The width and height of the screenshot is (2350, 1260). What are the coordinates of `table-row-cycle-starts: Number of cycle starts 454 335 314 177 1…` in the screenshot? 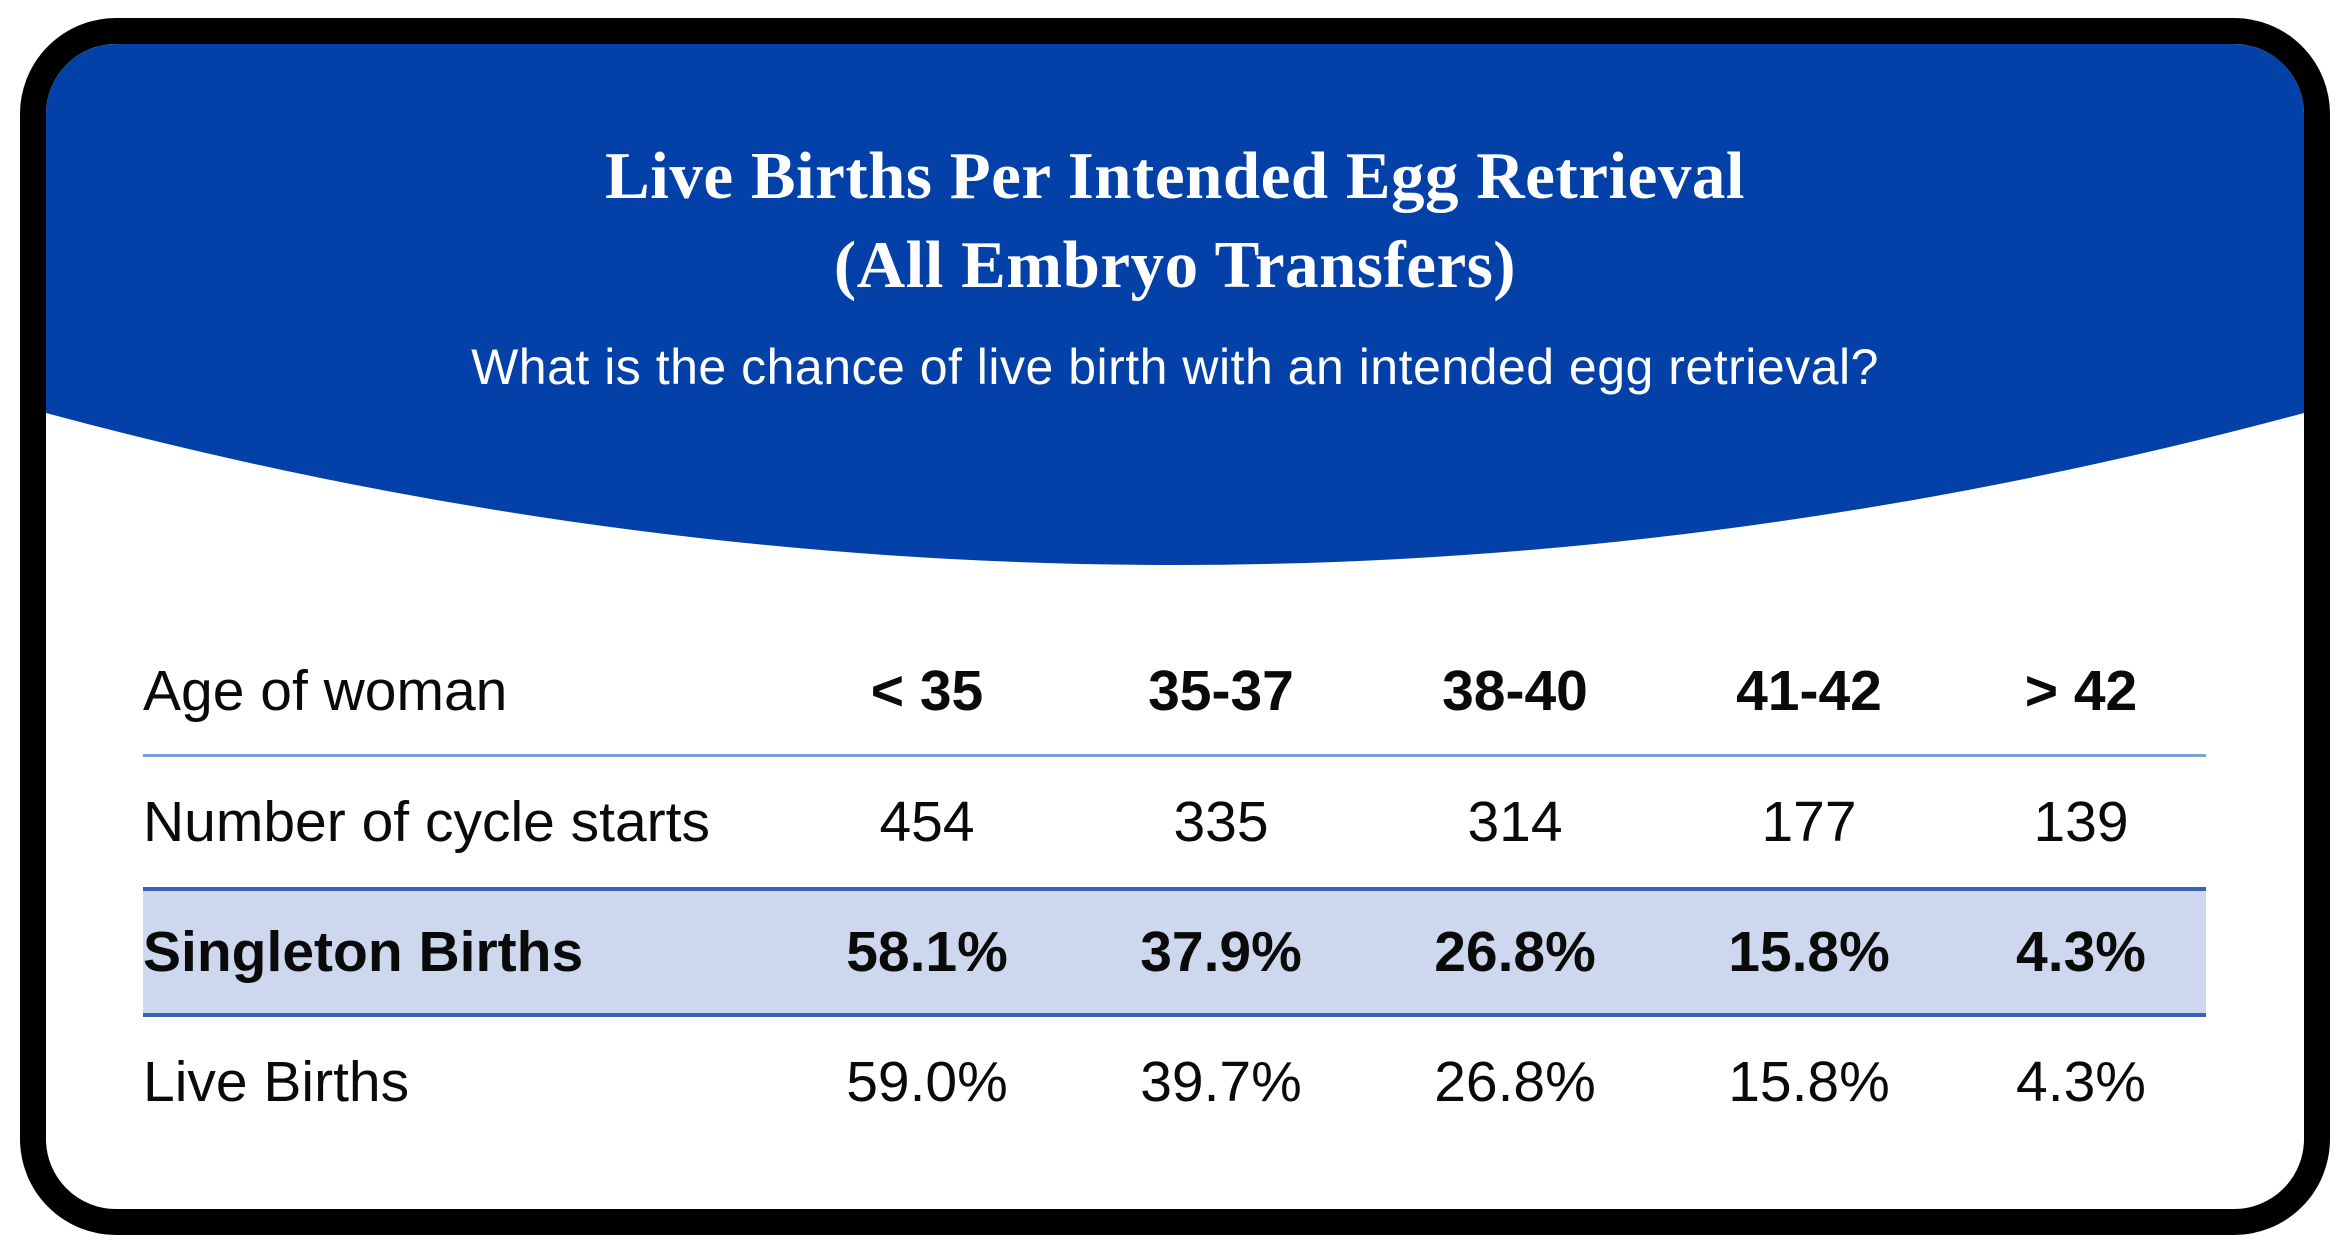 It's located at (1174, 822).